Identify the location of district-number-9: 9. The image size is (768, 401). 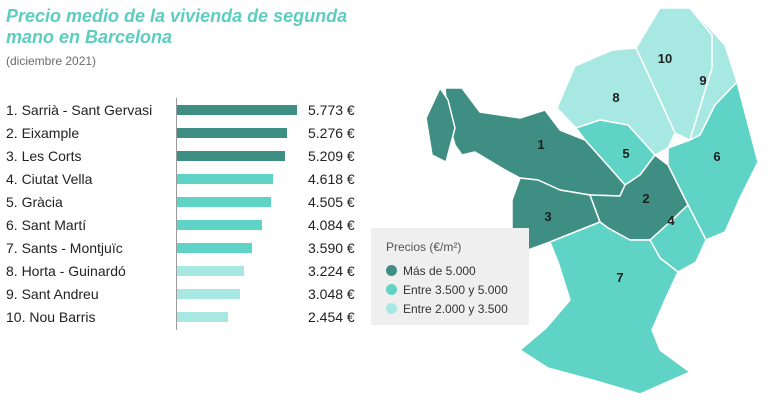
(702, 80).